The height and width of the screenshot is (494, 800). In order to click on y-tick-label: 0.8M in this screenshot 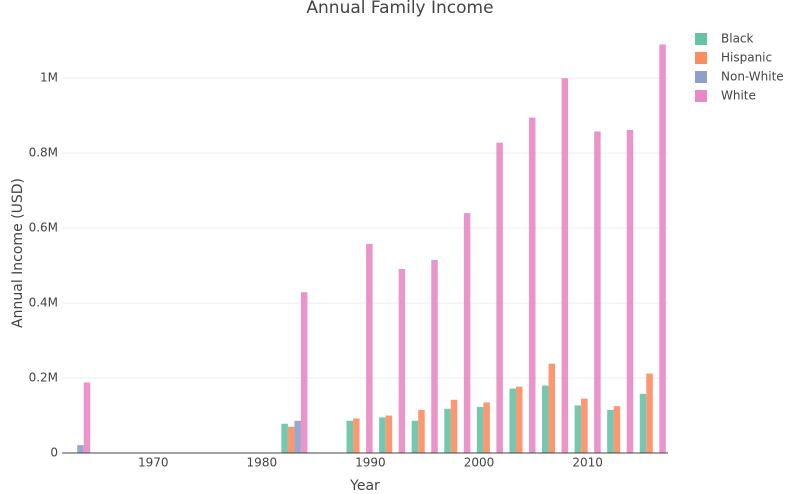, I will do `click(43, 153)`.